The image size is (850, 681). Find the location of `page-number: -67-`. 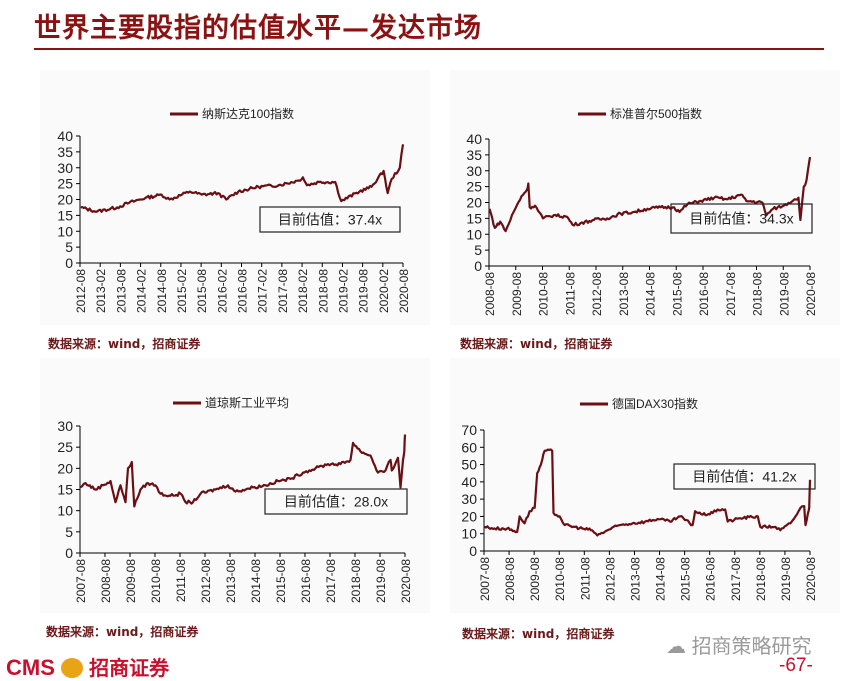

page-number: -67- is located at coordinates (796, 665).